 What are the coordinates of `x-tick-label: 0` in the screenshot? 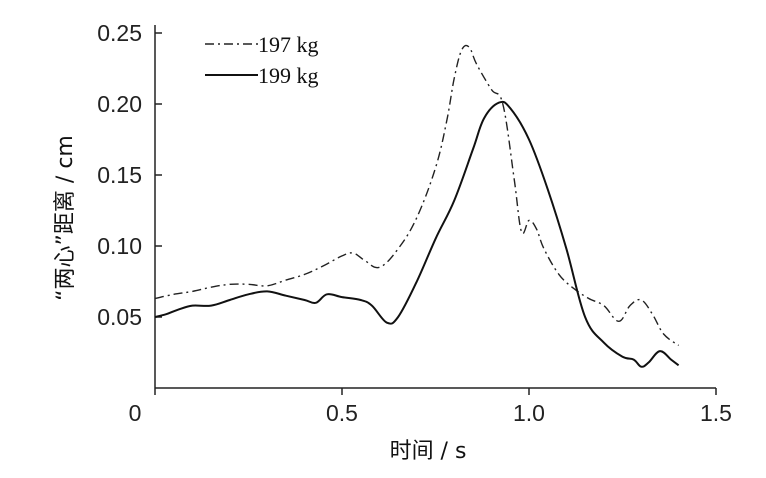 It's located at (135, 413).